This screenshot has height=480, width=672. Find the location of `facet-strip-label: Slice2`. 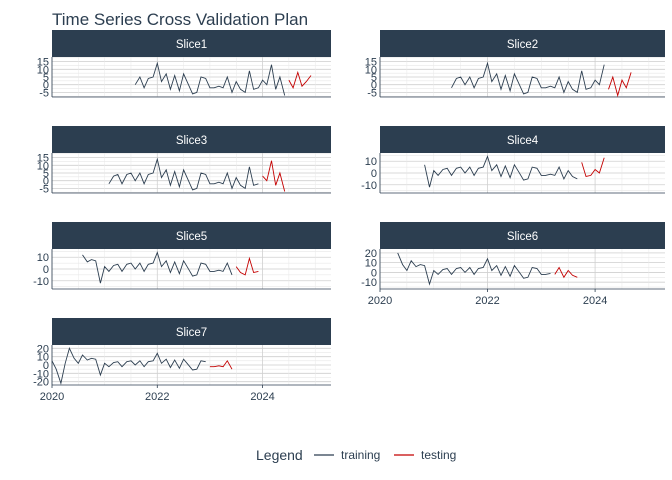

facet-strip-label: Slice2 is located at coordinates (522, 45).